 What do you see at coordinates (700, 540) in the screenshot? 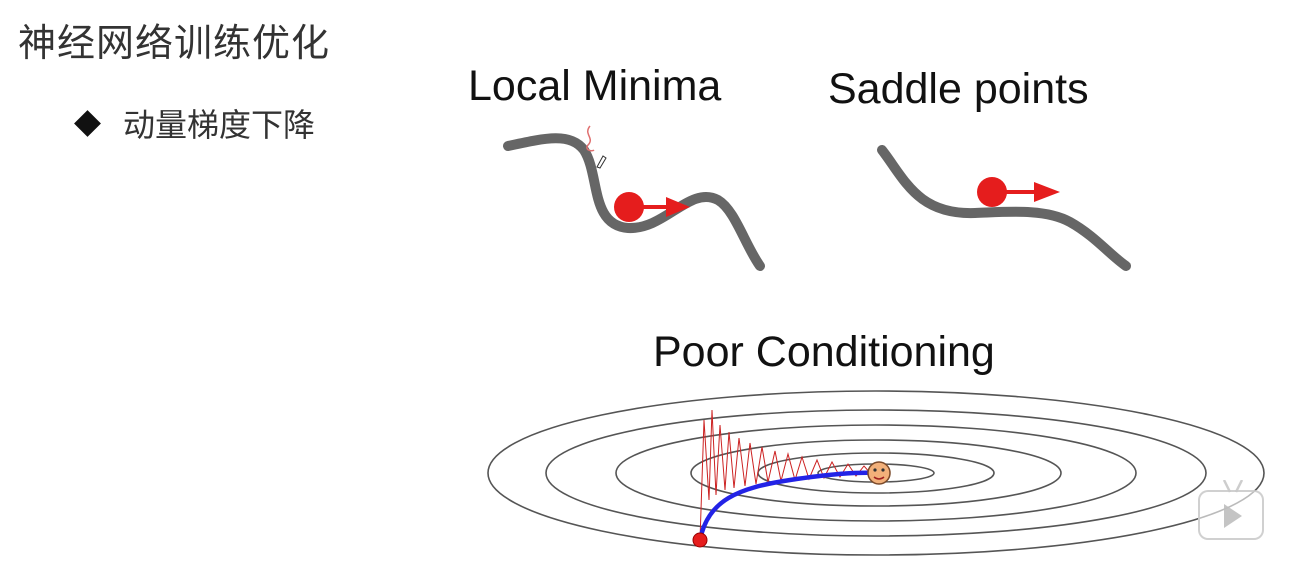
I see `start-point` at bounding box center [700, 540].